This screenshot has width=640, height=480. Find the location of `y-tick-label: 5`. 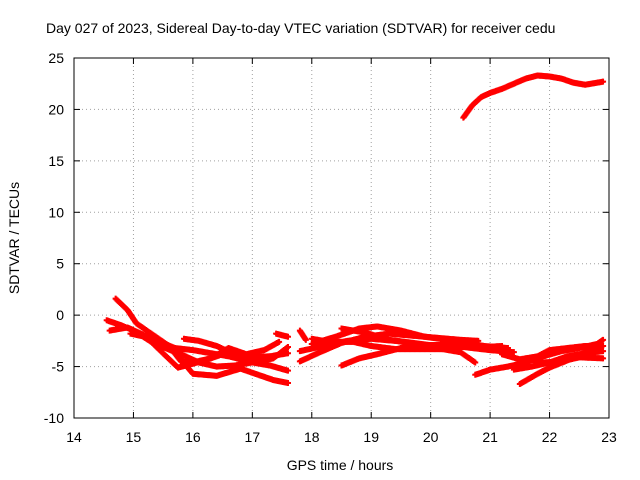

y-tick-label: 5 is located at coordinates (60, 264).